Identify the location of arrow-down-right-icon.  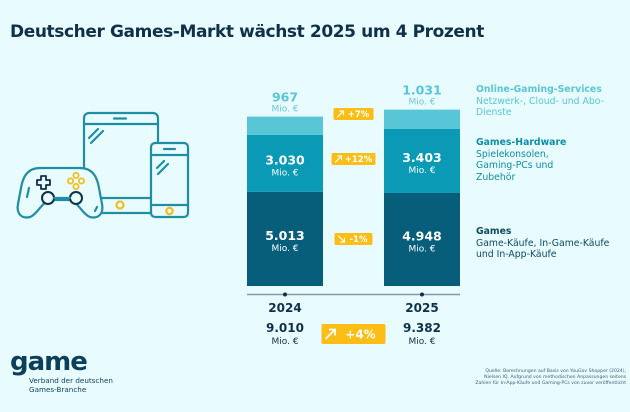
(341, 239).